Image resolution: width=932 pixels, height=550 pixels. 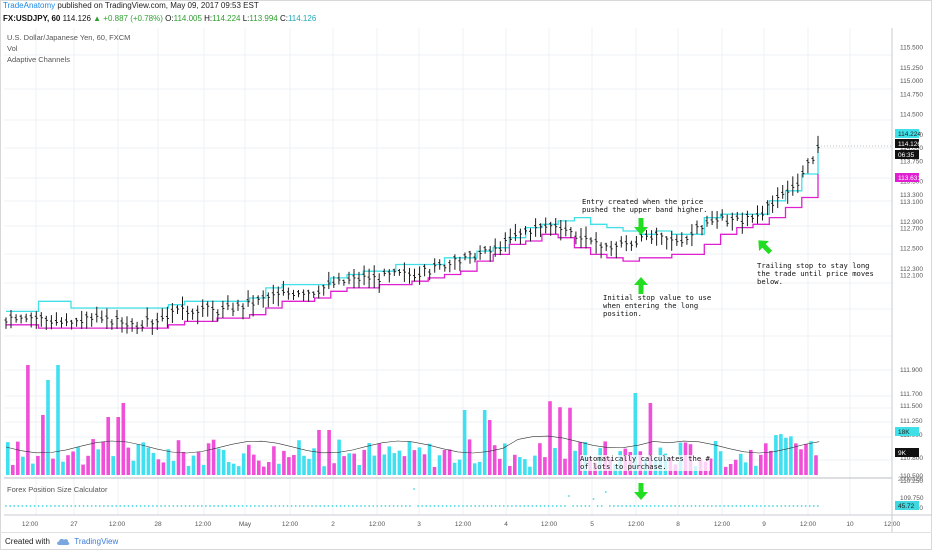 I want to click on price-tag-countdown: 06:35, so click(x=906, y=155).